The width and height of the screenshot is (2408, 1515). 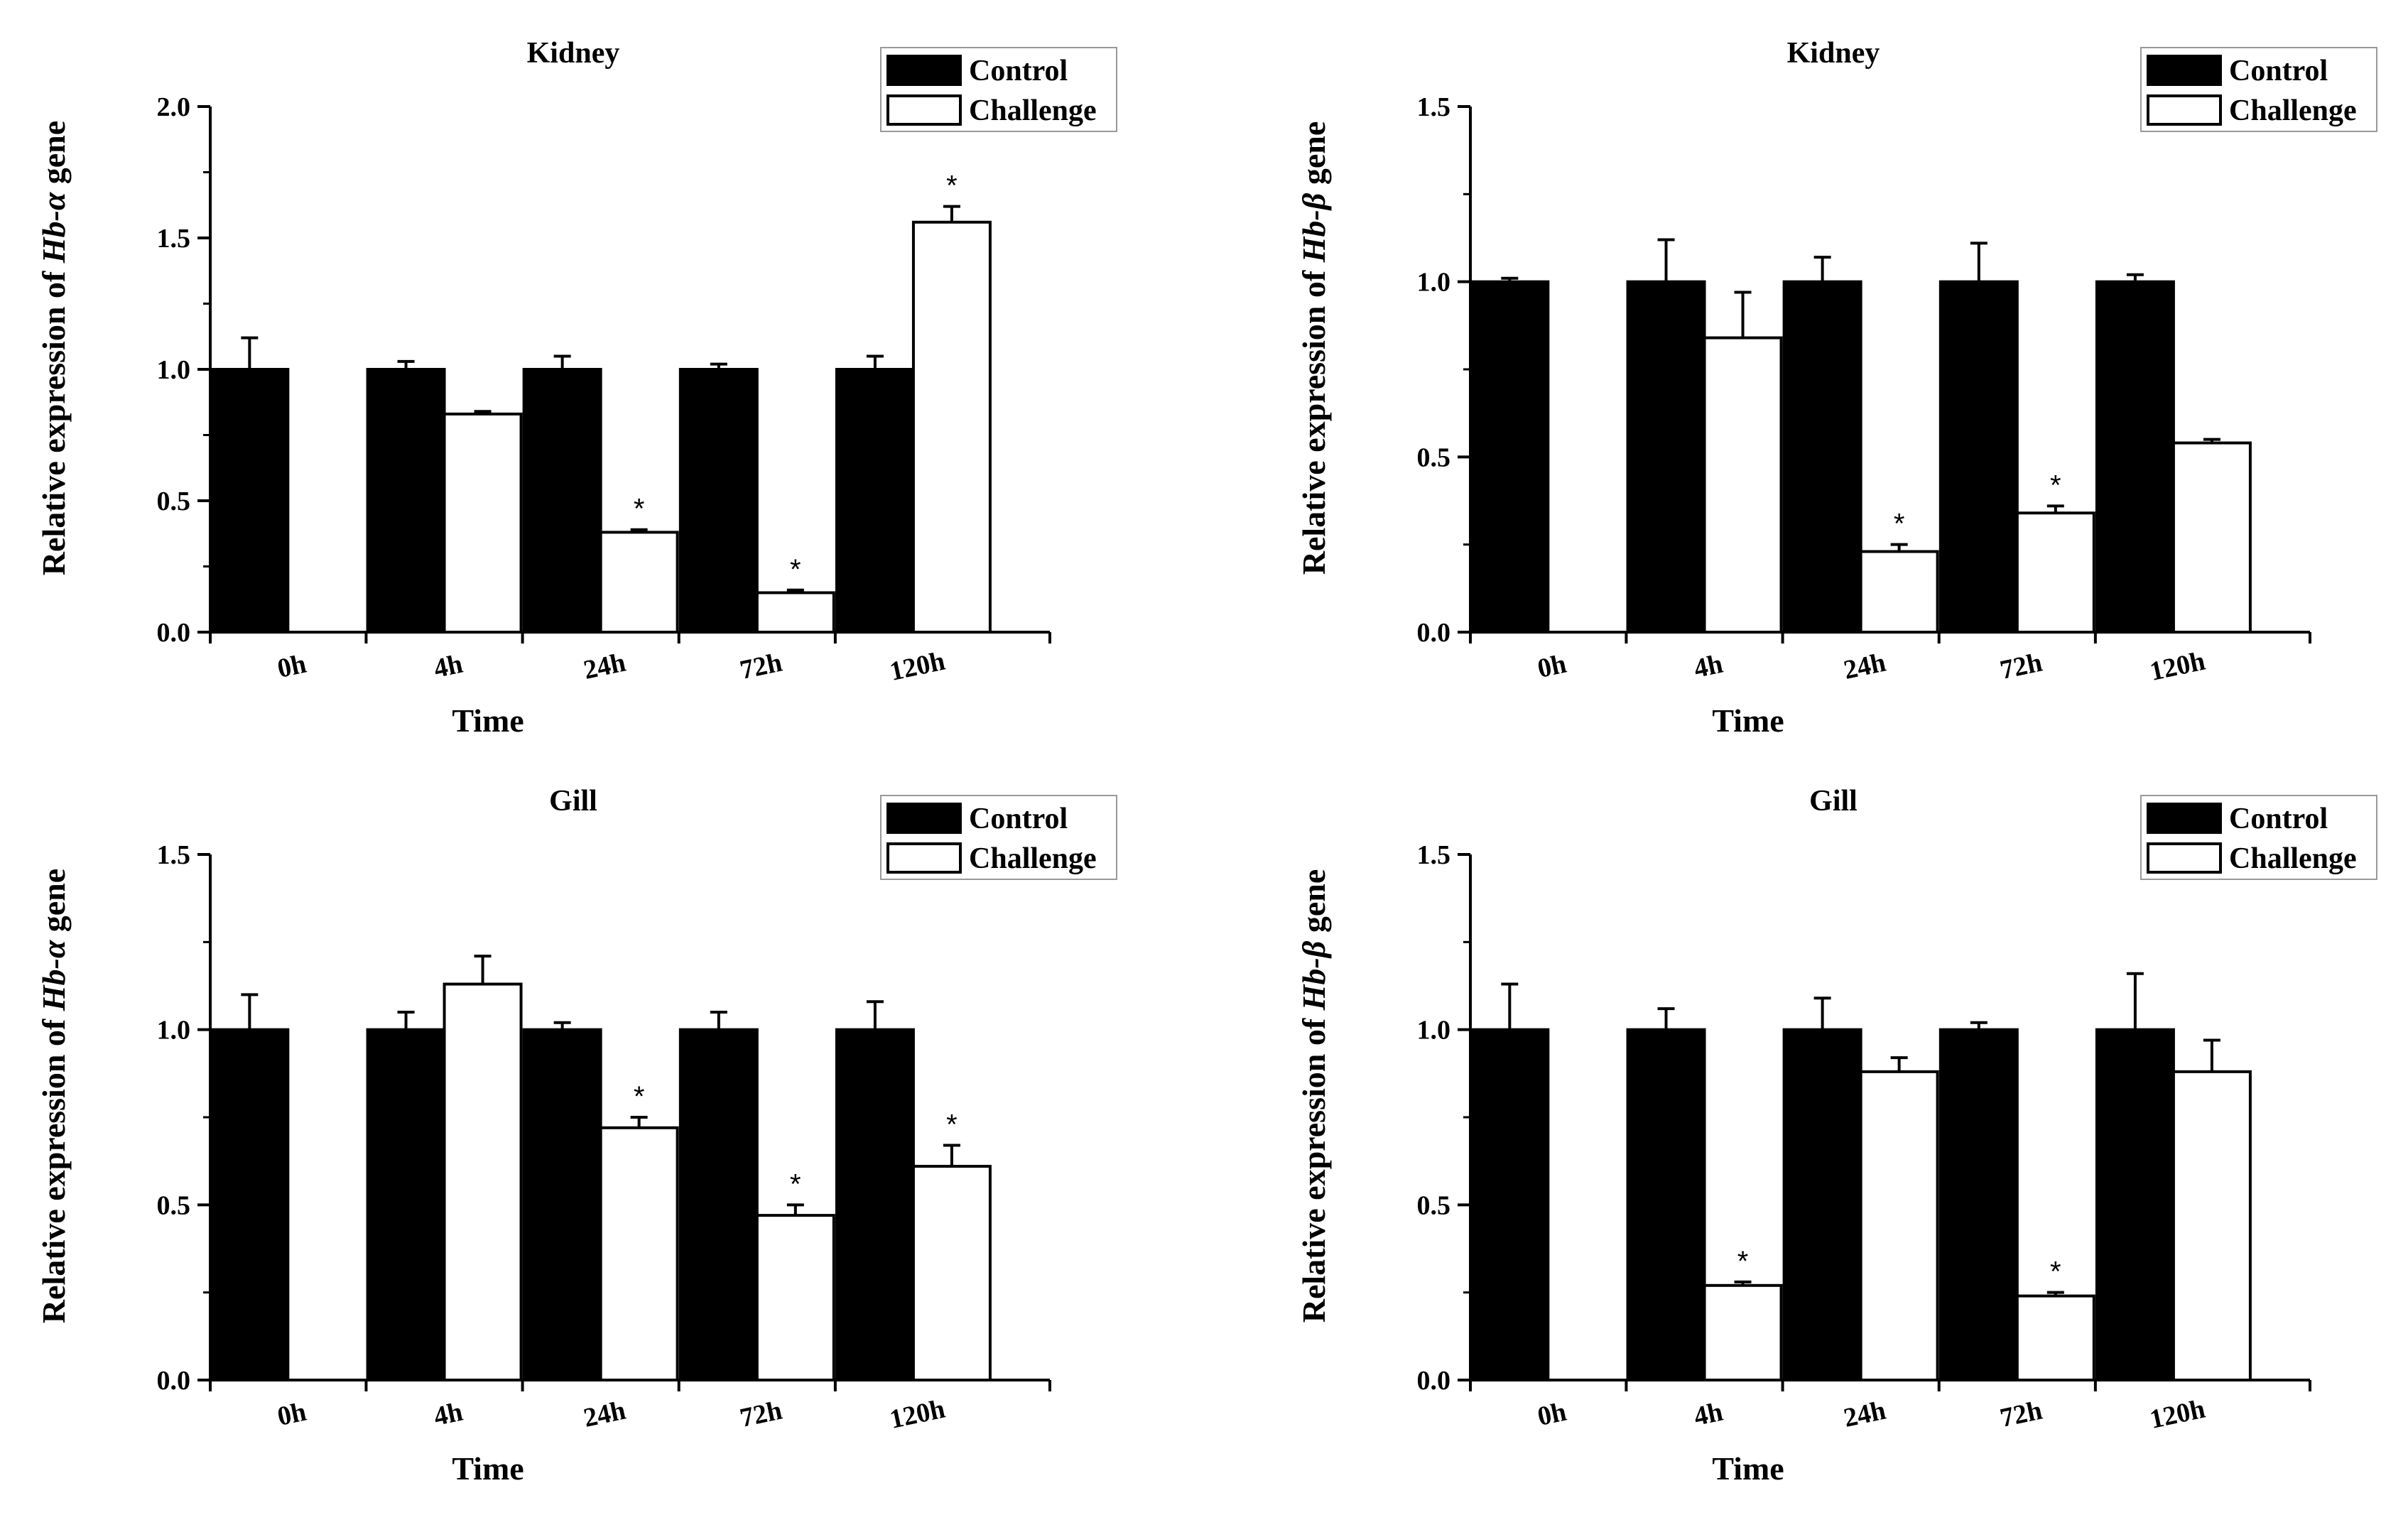 What do you see at coordinates (1314, 975) in the screenshot?
I see `y-axis-title-gene: Hb-β` at bounding box center [1314, 975].